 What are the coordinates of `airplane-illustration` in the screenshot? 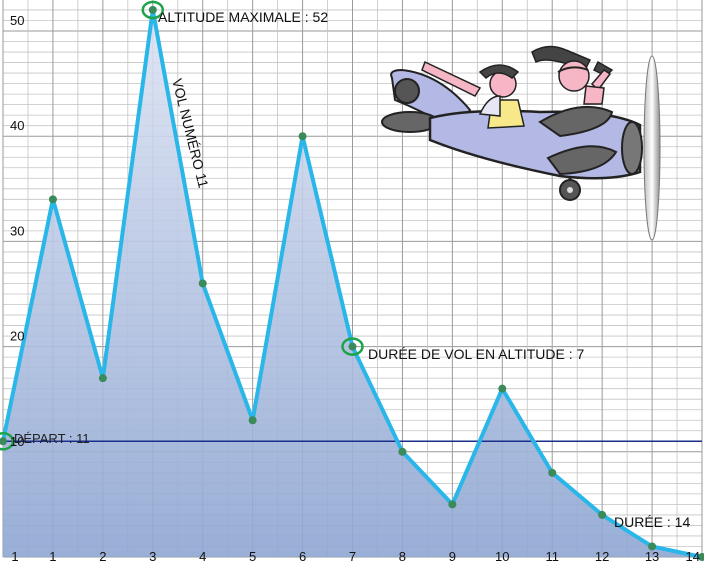 It's located at (521, 143).